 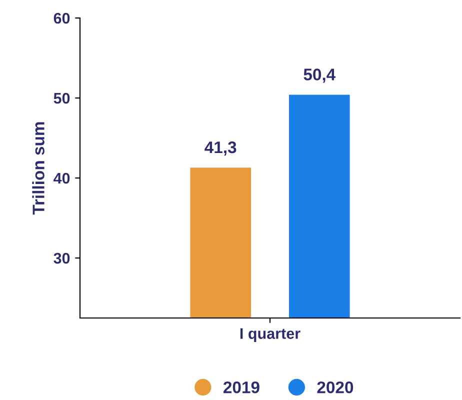 I want to click on data-label: 50,4, so click(x=320, y=75).